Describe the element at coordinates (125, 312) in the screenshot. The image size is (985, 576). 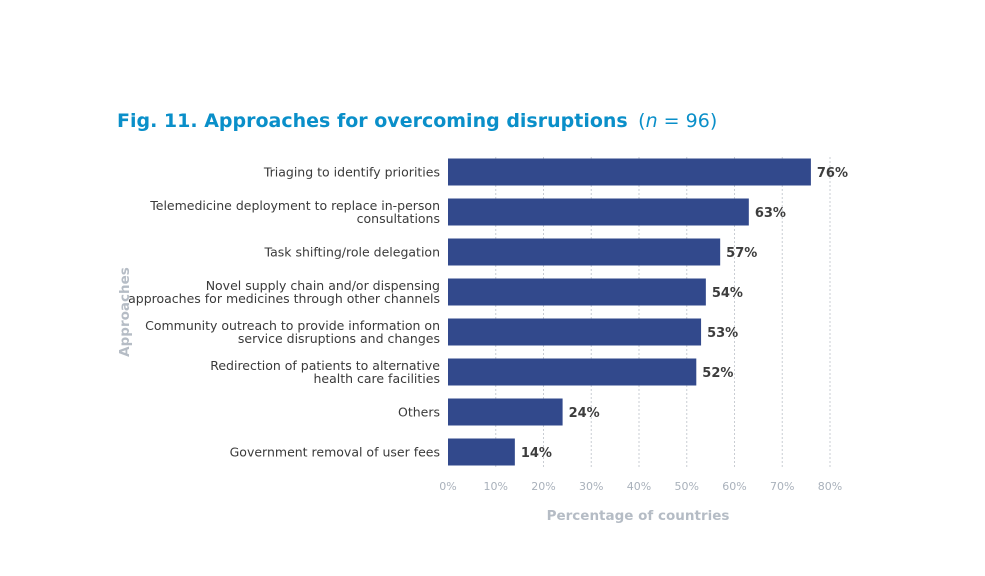
I see `y-axis-title: Approaches` at that location.